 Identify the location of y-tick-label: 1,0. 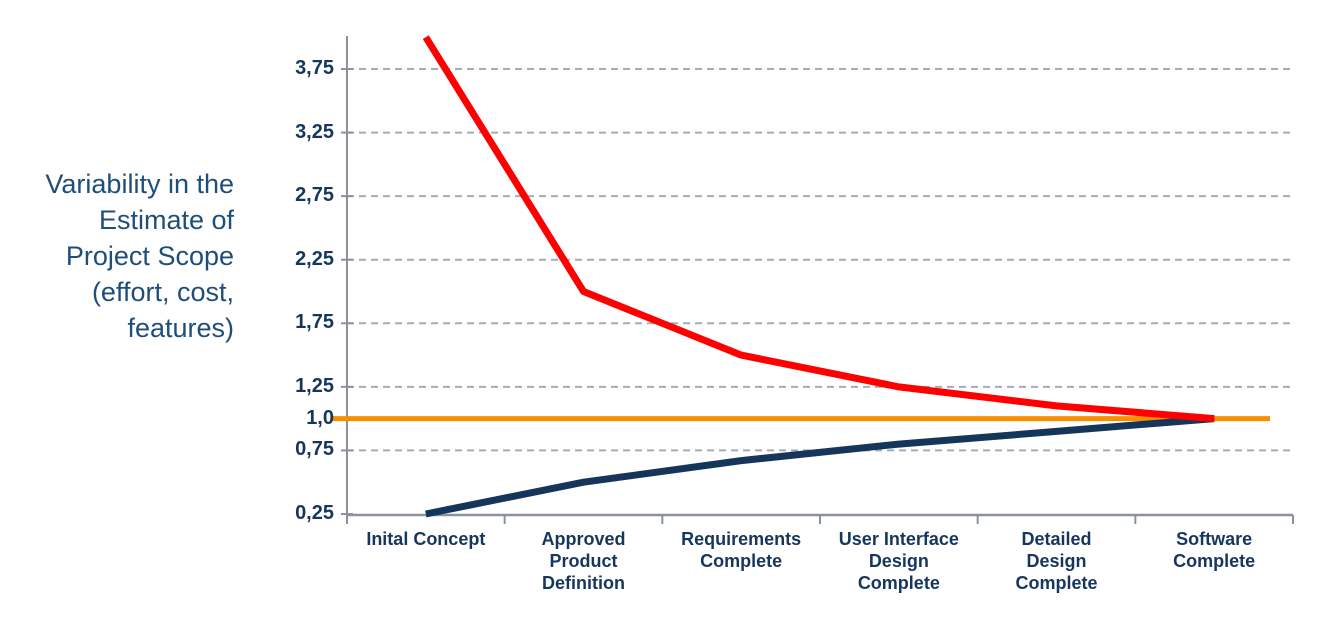
(320, 417).